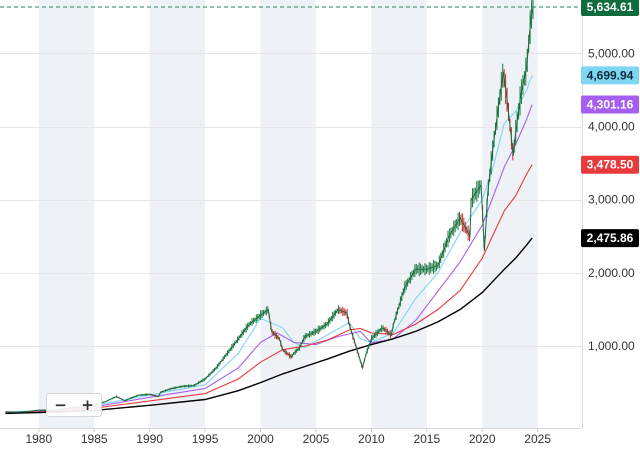 The width and height of the screenshot is (640, 468). What do you see at coordinates (60, 404) in the screenshot?
I see `zoom-out-button: −` at bounding box center [60, 404].